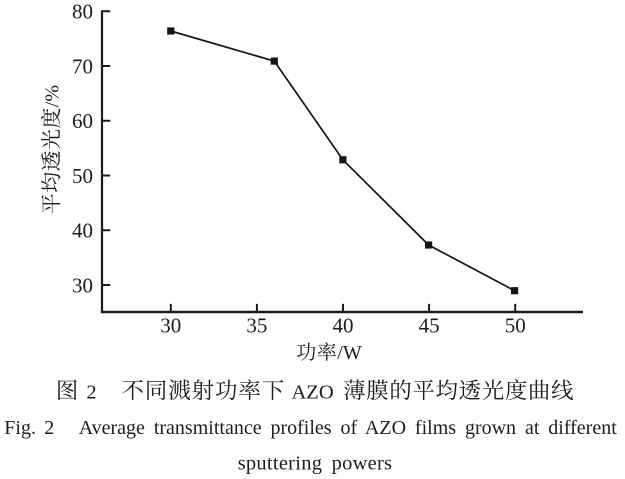  What do you see at coordinates (429, 326) in the screenshot?
I see `svg-text: 45` at bounding box center [429, 326].